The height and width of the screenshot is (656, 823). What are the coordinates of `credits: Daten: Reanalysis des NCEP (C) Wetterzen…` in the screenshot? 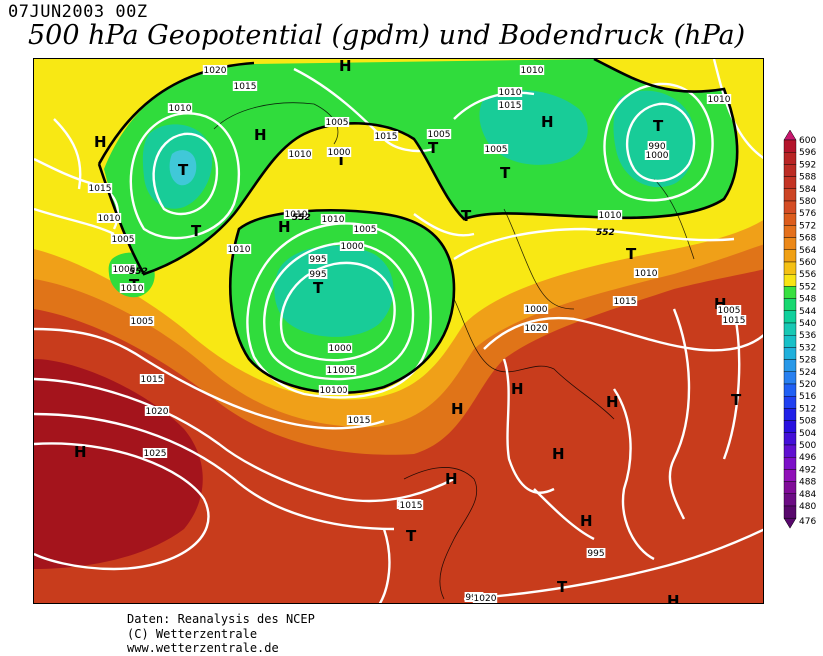 It's located at (221, 634).